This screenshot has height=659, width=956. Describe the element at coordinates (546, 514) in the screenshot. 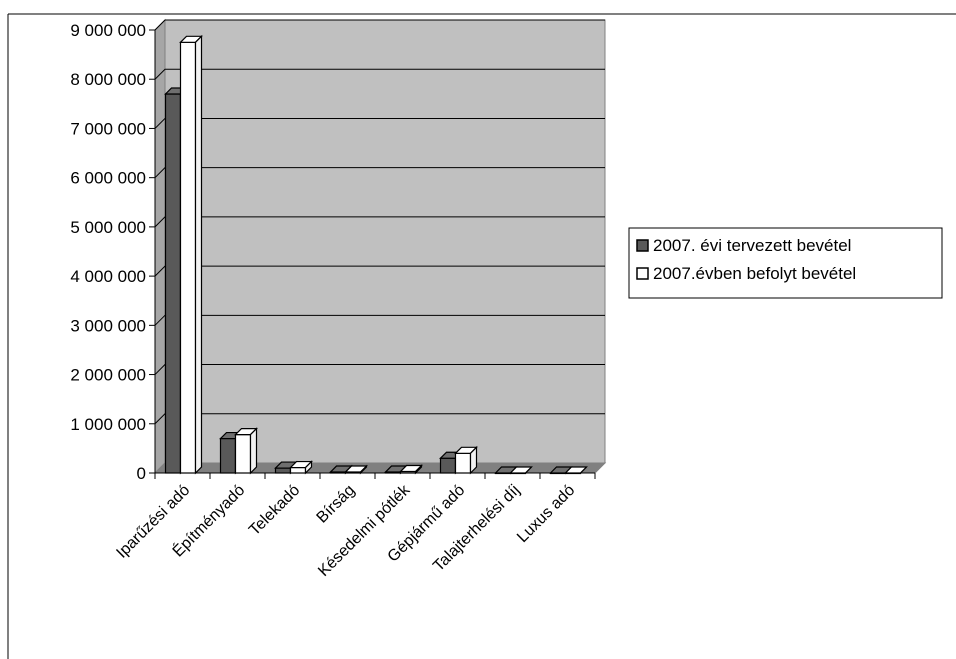

I see `x-tick-label: Luxus adó` at that location.